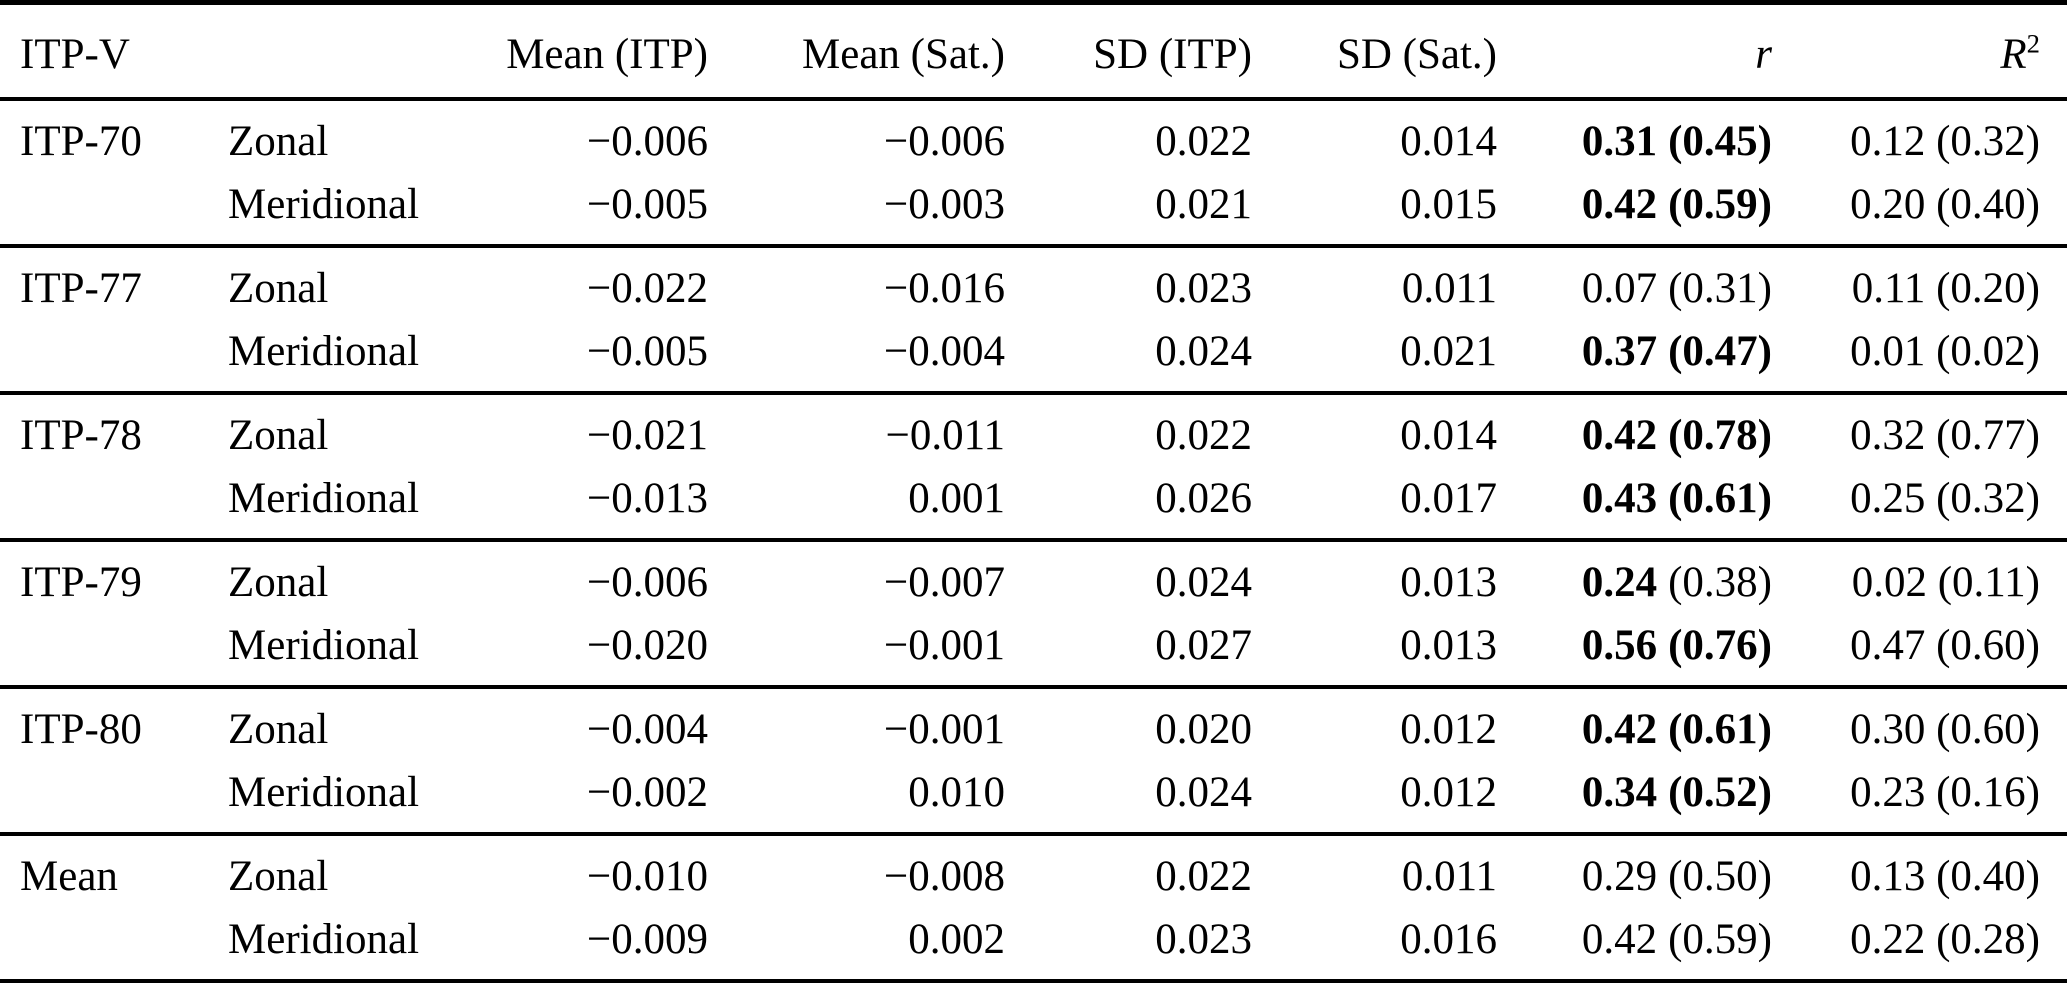  What do you see at coordinates (1128, 504) in the screenshot?
I see `sd-itp-cell: 0.026` at bounding box center [1128, 504].